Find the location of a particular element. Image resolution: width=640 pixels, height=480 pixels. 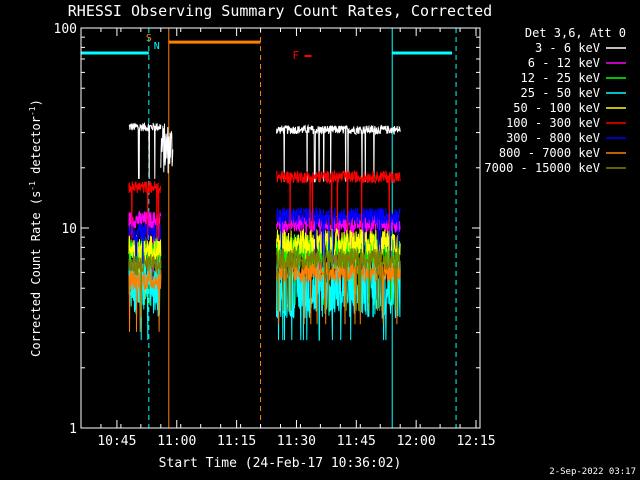

legend-label: 12 - 25 keV is located at coordinates (560, 78).